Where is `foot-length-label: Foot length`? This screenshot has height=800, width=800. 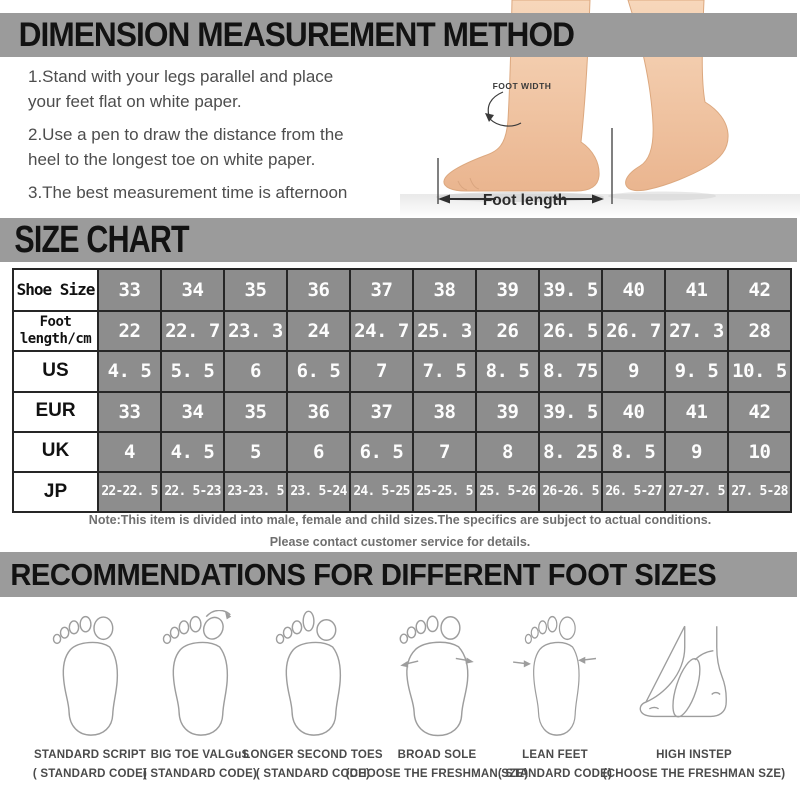
foot-length-label: Foot length is located at coordinates (525, 200).